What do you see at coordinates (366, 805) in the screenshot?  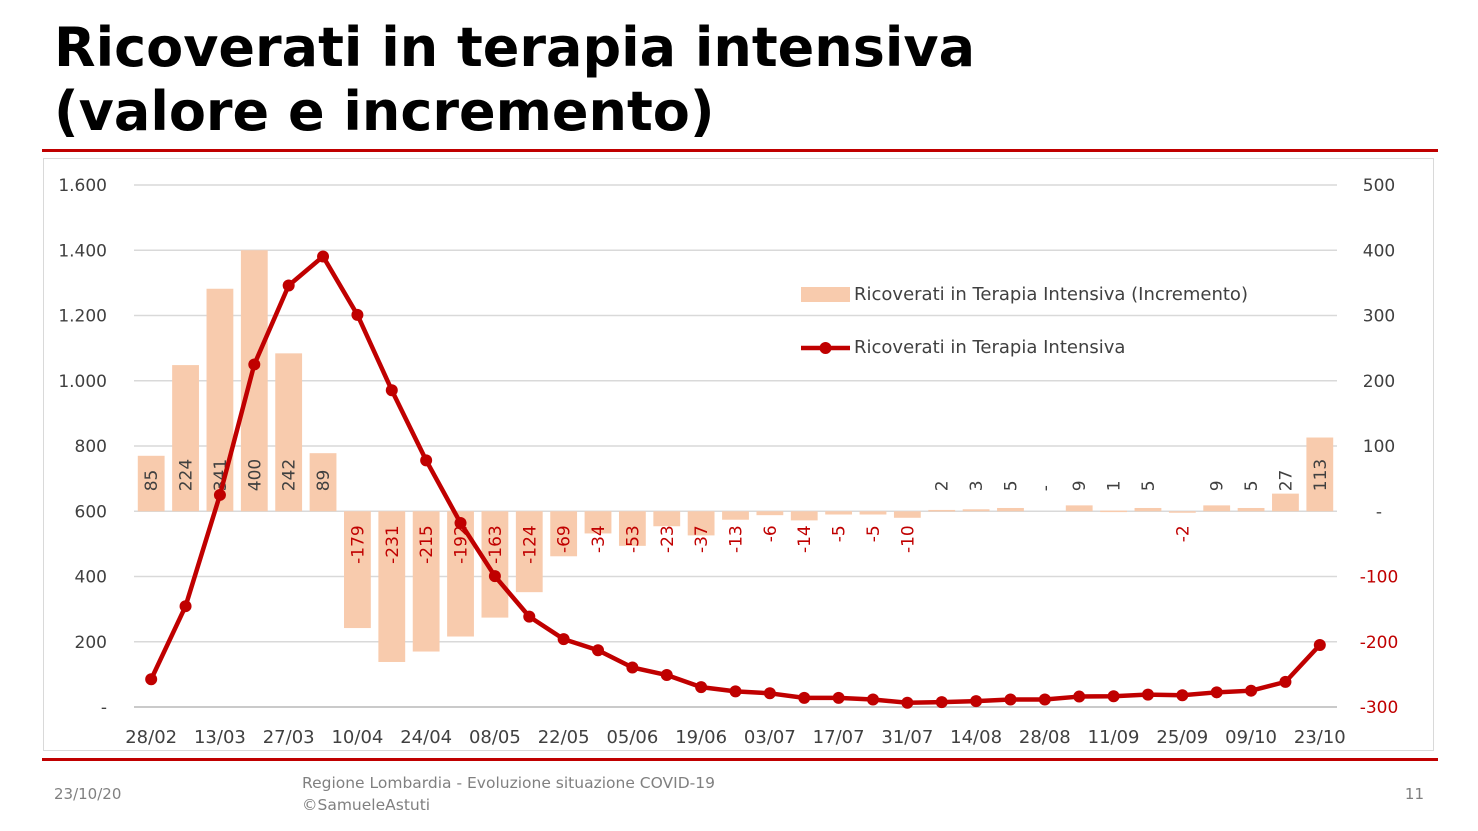 I see `footer-source-line2: ©SamueleAstuti` at bounding box center [366, 805].